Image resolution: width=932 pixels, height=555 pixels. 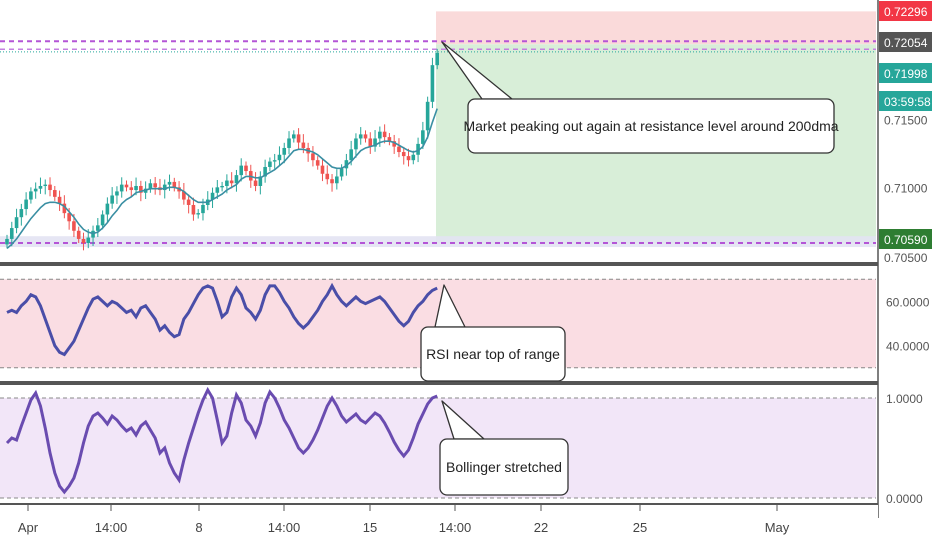 I want to click on time-axis-label: 14:00, so click(x=111, y=527).